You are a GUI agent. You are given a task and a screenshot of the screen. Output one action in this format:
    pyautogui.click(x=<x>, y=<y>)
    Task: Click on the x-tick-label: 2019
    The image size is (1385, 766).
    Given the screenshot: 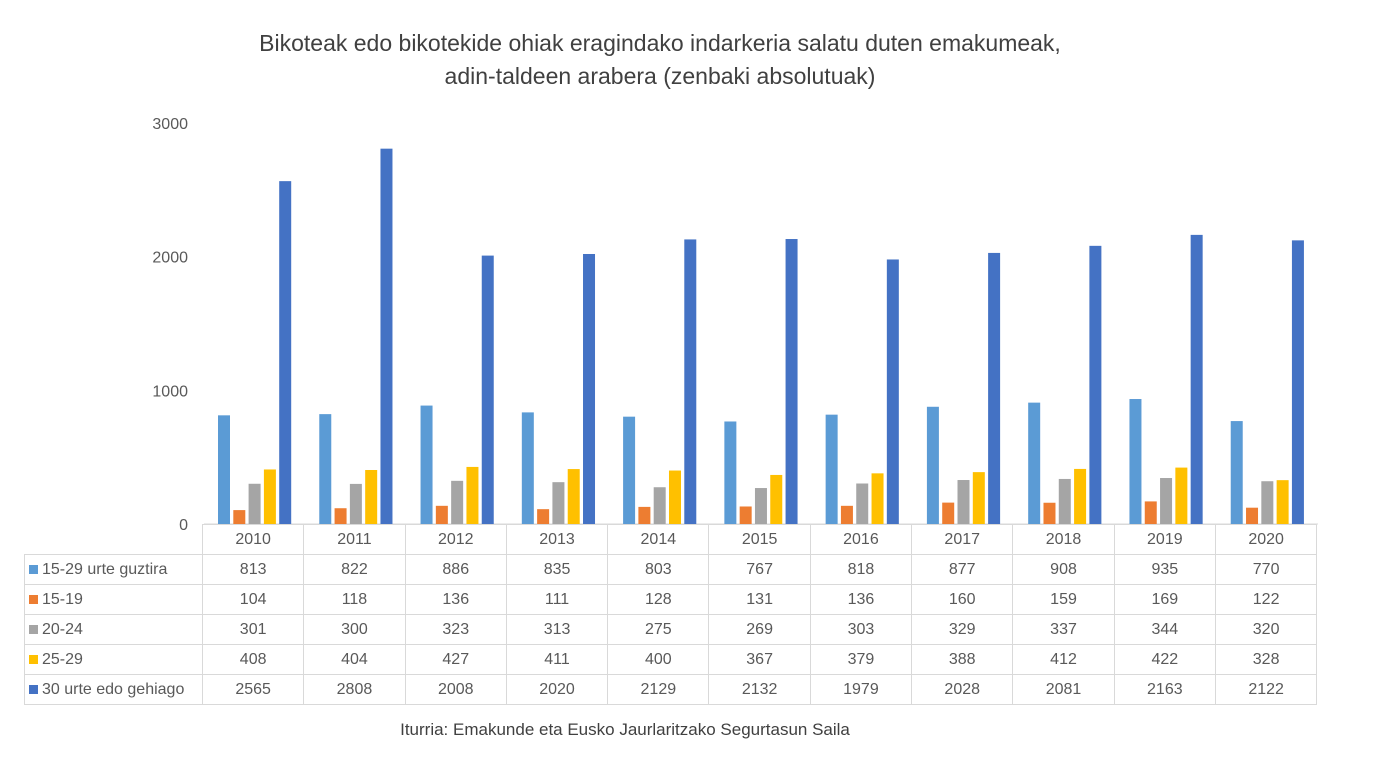 What is the action you would take?
    pyautogui.click(x=1164, y=539)
    